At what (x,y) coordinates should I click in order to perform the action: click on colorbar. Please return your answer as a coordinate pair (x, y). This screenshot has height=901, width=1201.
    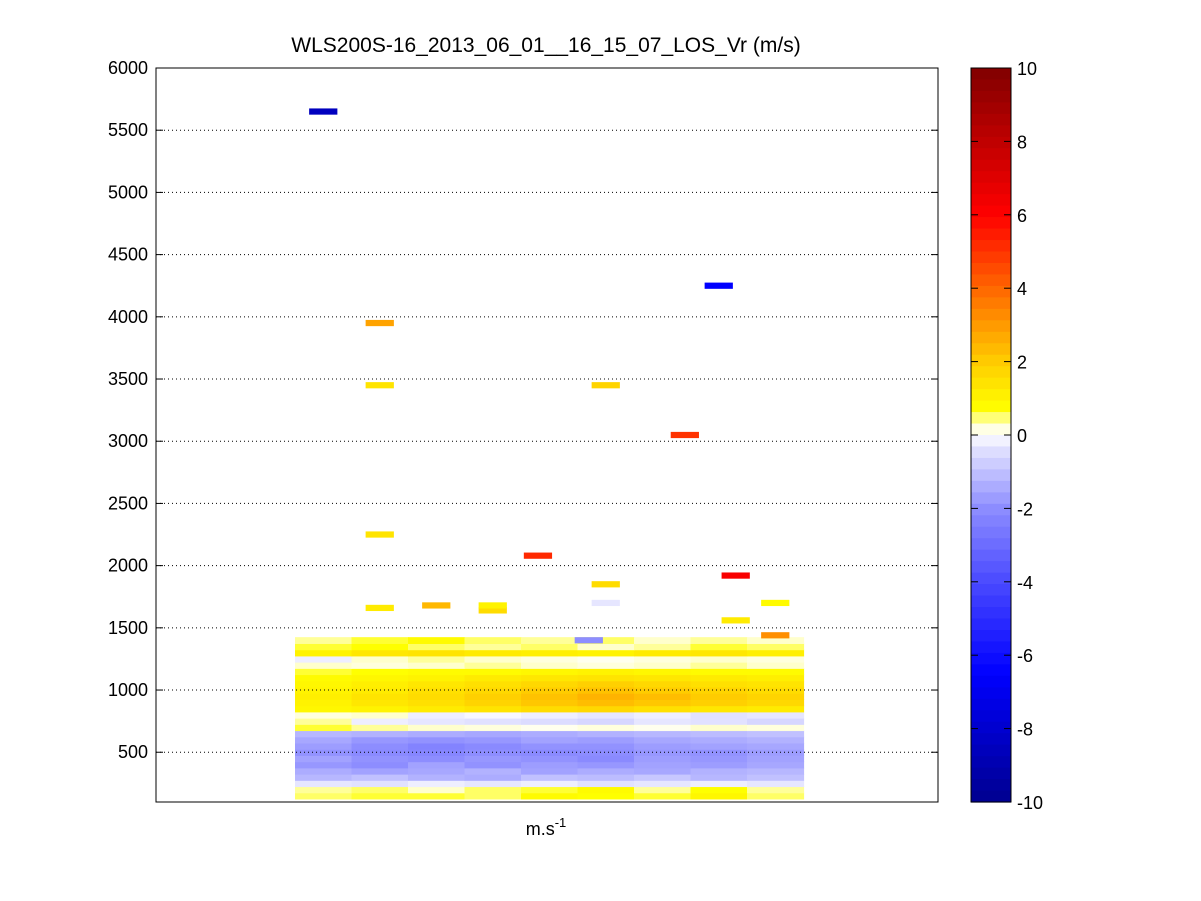
    Looking at the image, I should click on (991, 435).